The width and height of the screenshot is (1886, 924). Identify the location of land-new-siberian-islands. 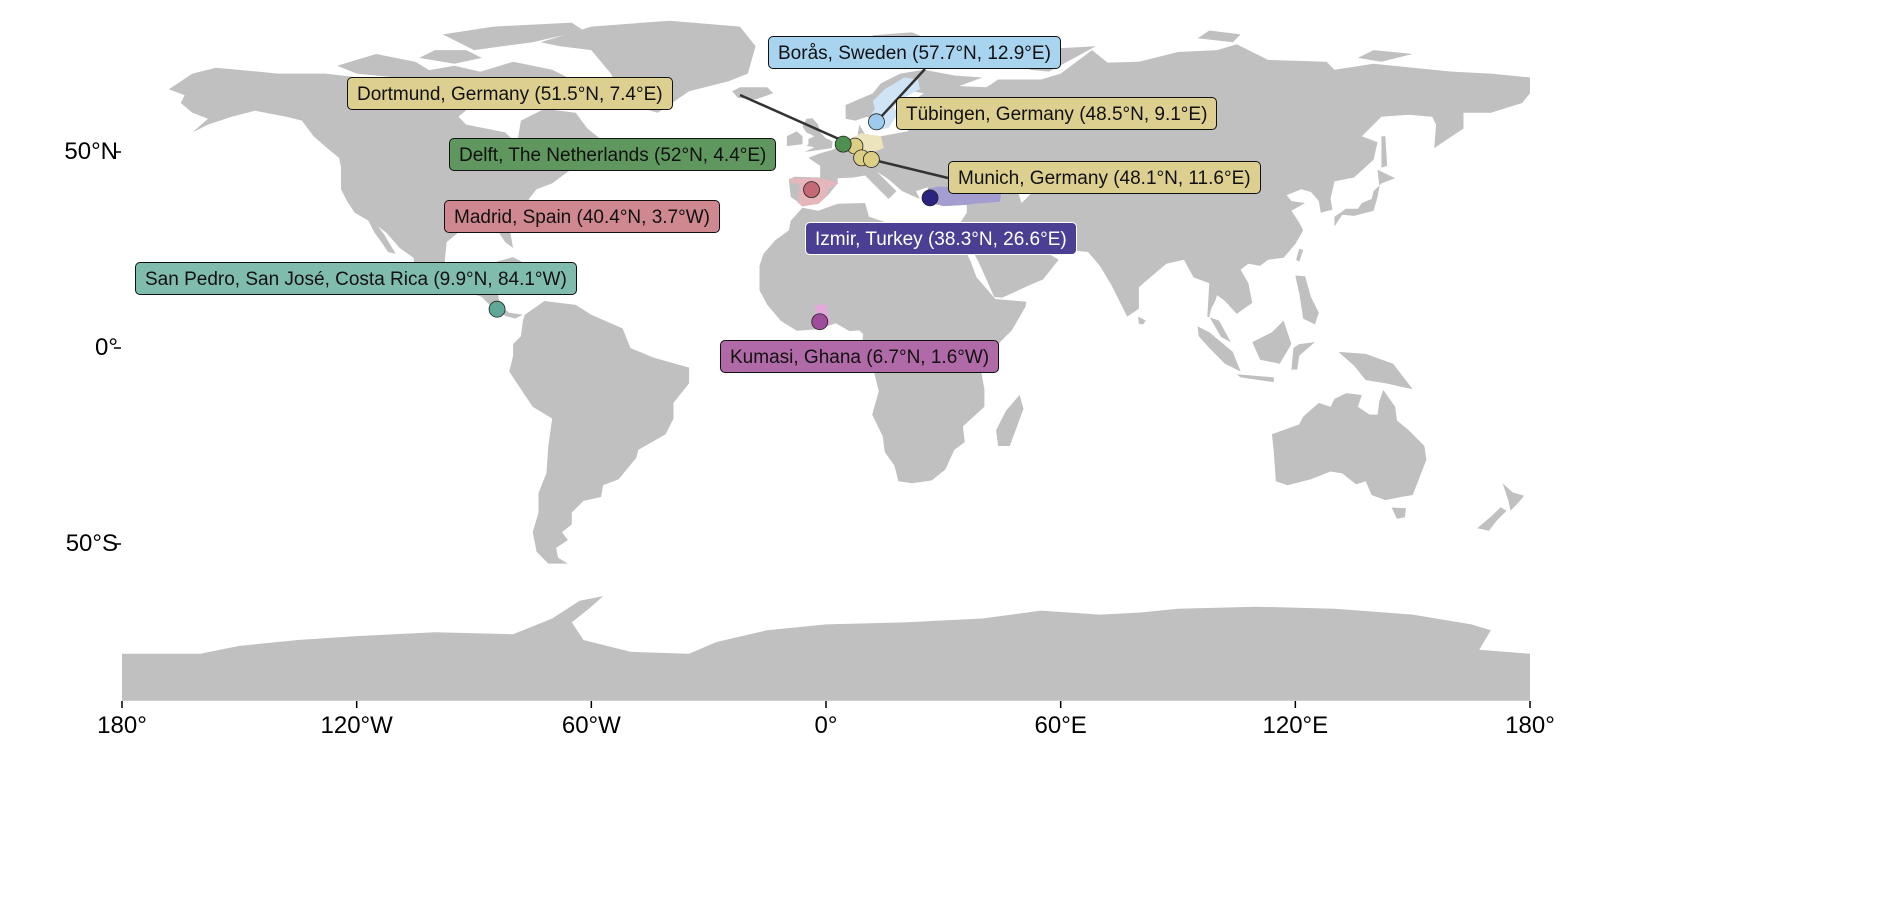
(1385, 56).